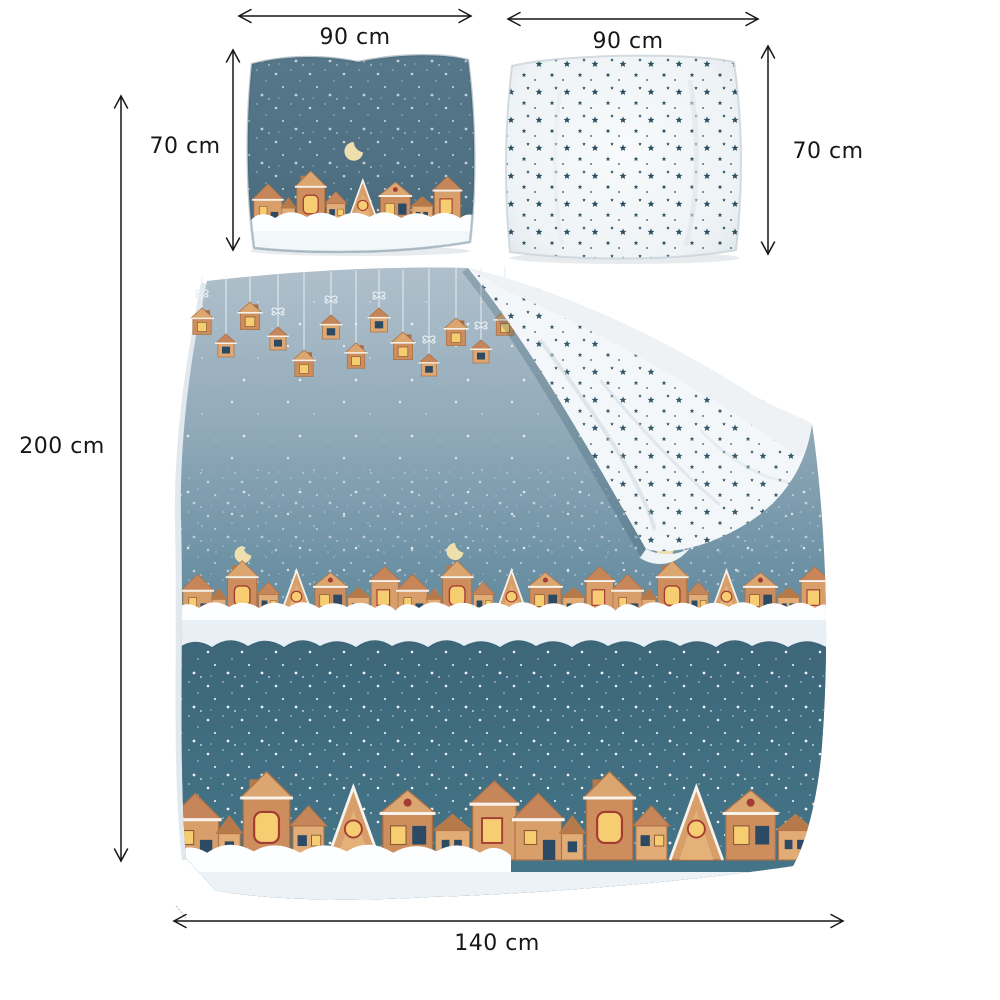  What do you see at coordinates (181, 912) in the screenshot?
I see `fabric-curl` at bounding box center [181, 912].